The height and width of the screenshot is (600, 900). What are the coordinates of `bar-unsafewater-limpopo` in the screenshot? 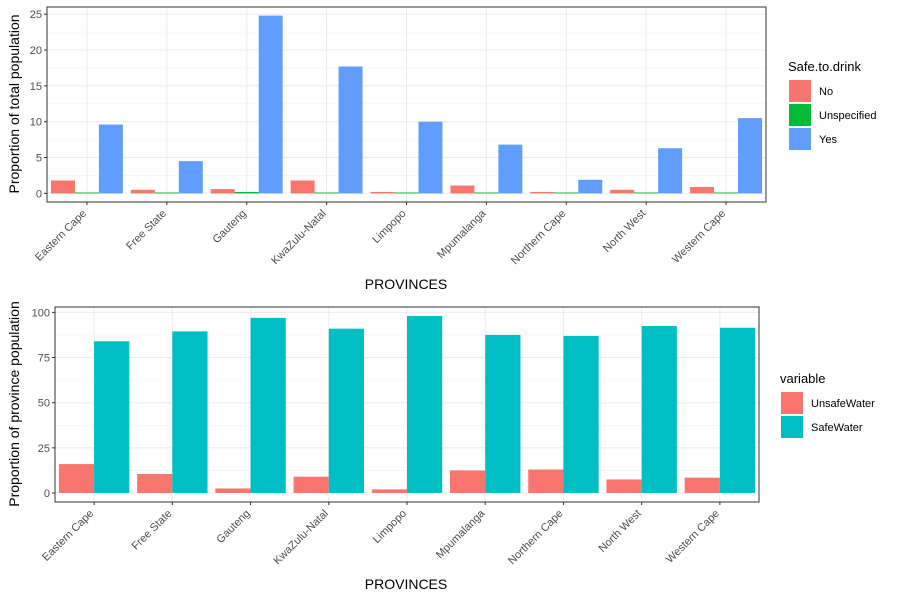 It's located at (389, 491).